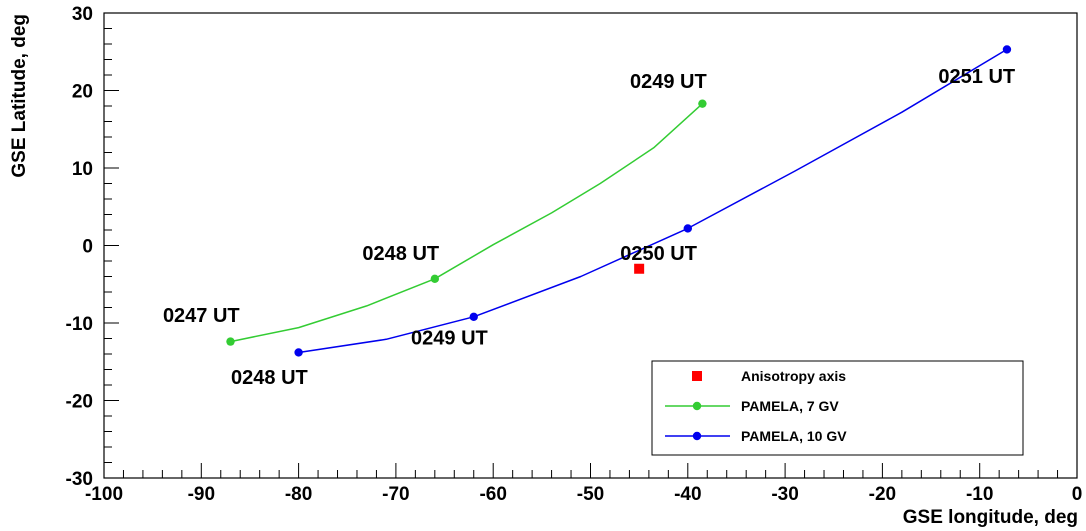  I want to click on legend-label-pamela-7-gv: PAMELA, 7 GV, so click(790, 406).